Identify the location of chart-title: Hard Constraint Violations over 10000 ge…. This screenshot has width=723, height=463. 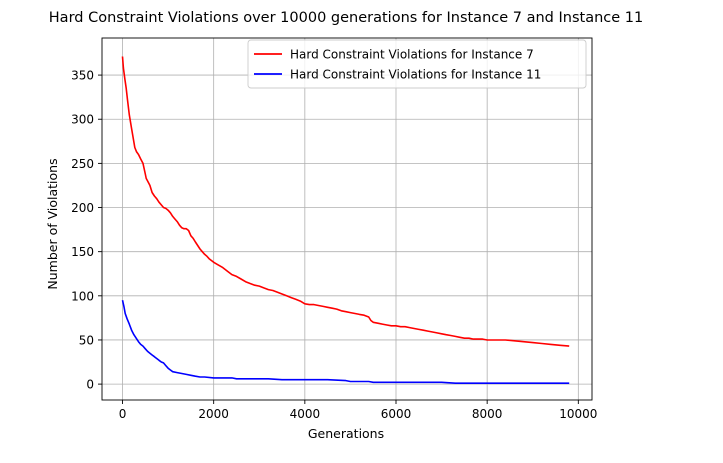
(346, 18).